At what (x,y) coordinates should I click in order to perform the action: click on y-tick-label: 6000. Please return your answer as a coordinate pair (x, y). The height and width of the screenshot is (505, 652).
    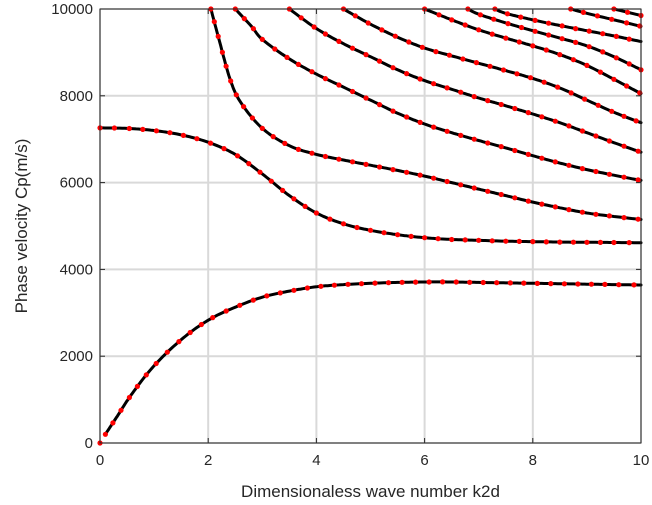
    Looking at the image, I should click on (76, 183).